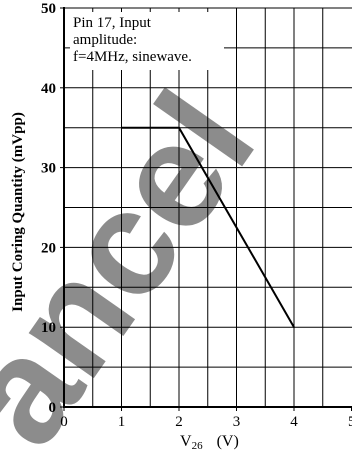 This screenshot has width=352, height=466. I want to click on y-axis-label: Input Coring Quantity (mVpp), so click(18, 212).